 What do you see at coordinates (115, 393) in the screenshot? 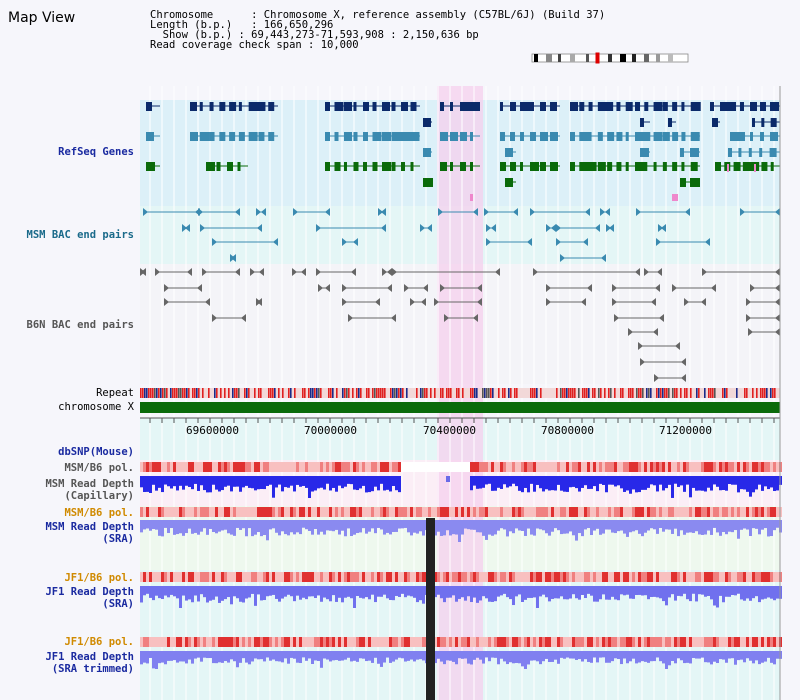
I see `track-label-repeat: Repeat` at bounding box center [115, 393].